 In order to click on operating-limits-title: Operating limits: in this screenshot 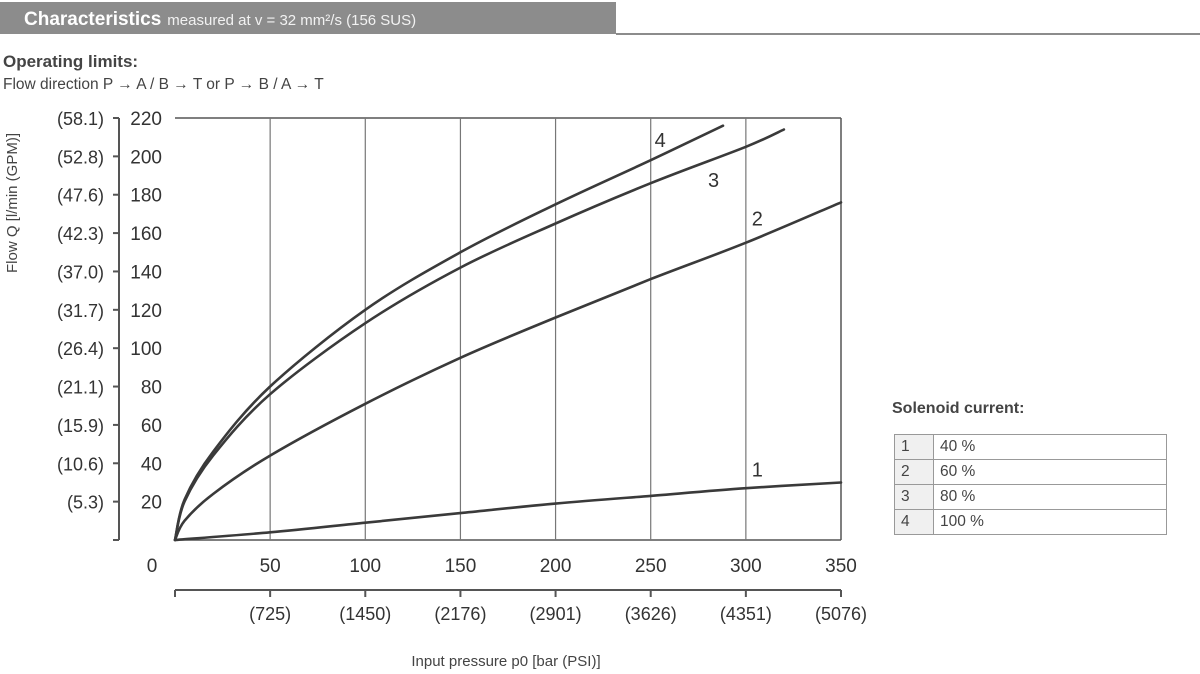, I will do `click(71, 61)`.